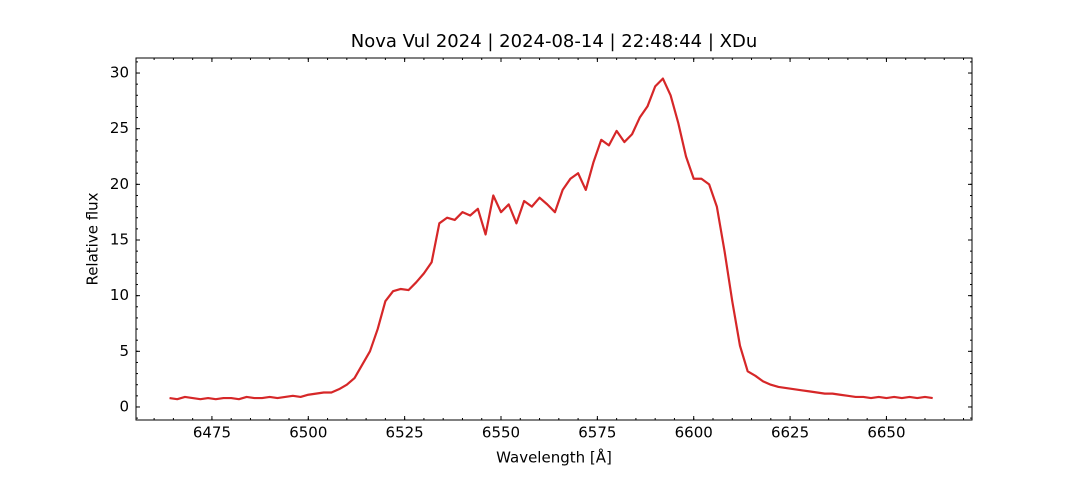 Image resolution: width=1080 pixels, height=480 pixels. I want to click on y-tick-label: 15, so click(119, 240).